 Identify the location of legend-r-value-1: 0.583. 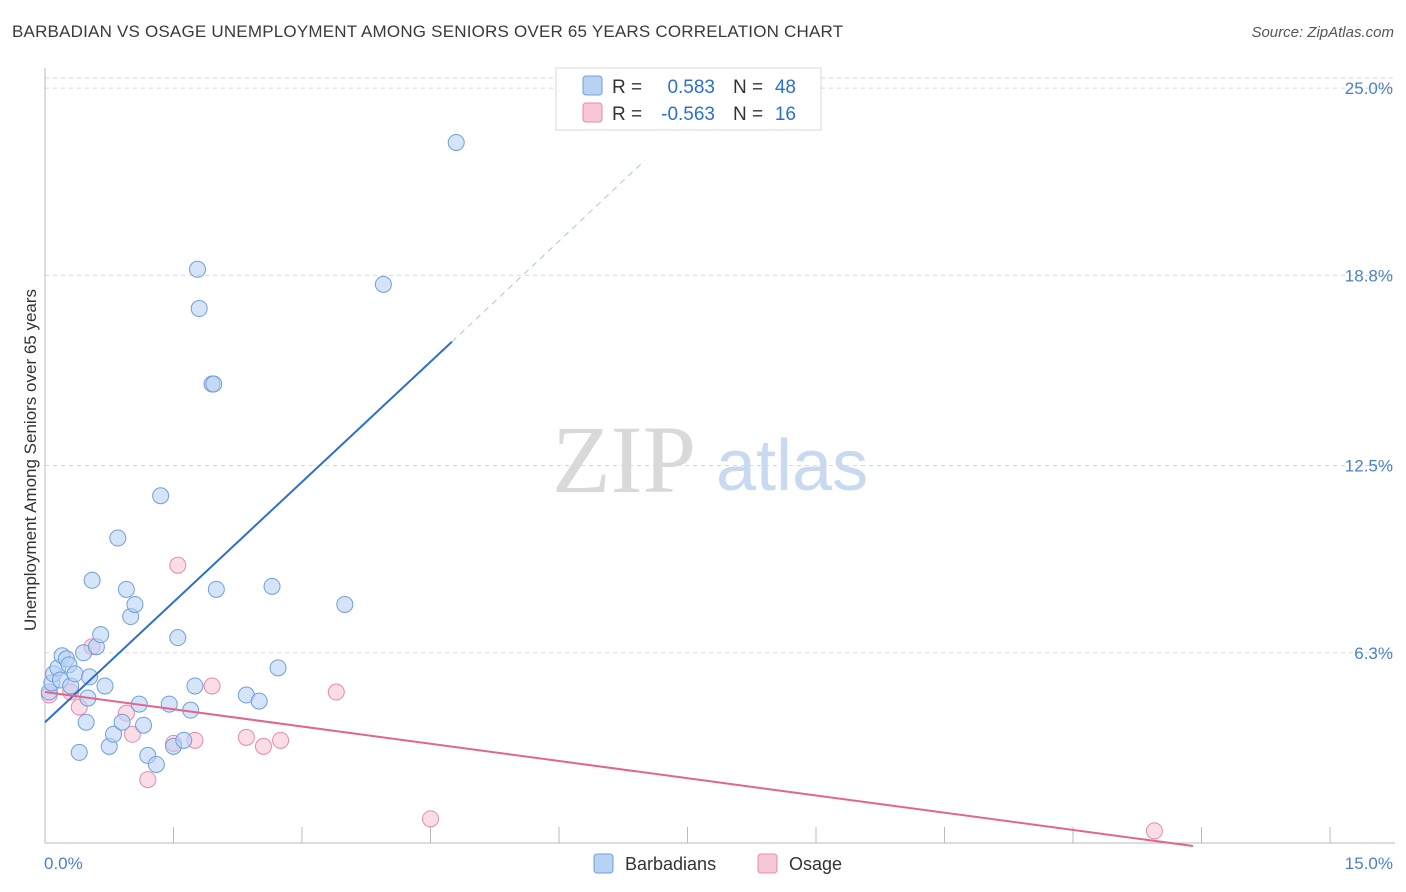
(691, 87).